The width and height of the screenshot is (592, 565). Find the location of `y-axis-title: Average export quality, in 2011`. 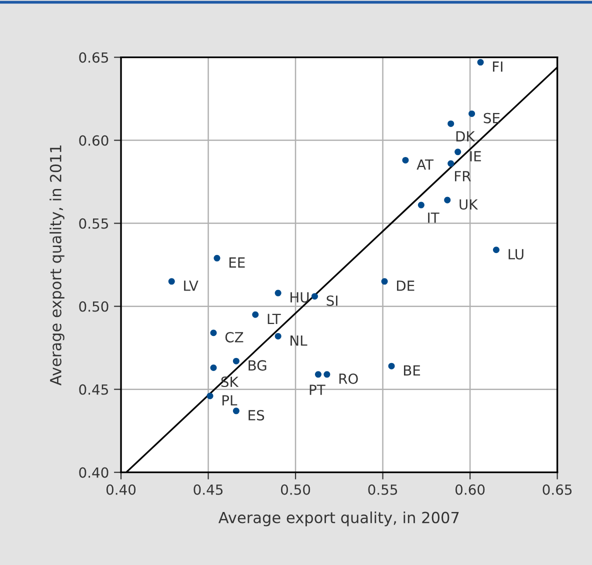

y-axis-title: Average export quality, in 2011 is located at coordinates (57, 265).